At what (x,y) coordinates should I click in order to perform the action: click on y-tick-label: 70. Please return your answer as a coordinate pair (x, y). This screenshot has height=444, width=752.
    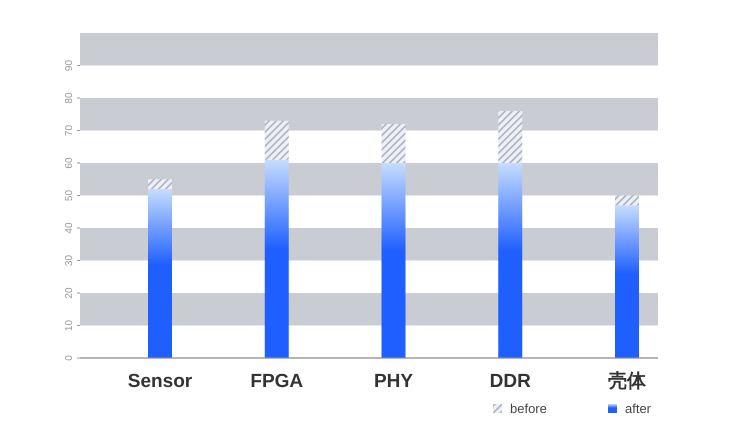
    Looking at the image, I should click on (69, 130).